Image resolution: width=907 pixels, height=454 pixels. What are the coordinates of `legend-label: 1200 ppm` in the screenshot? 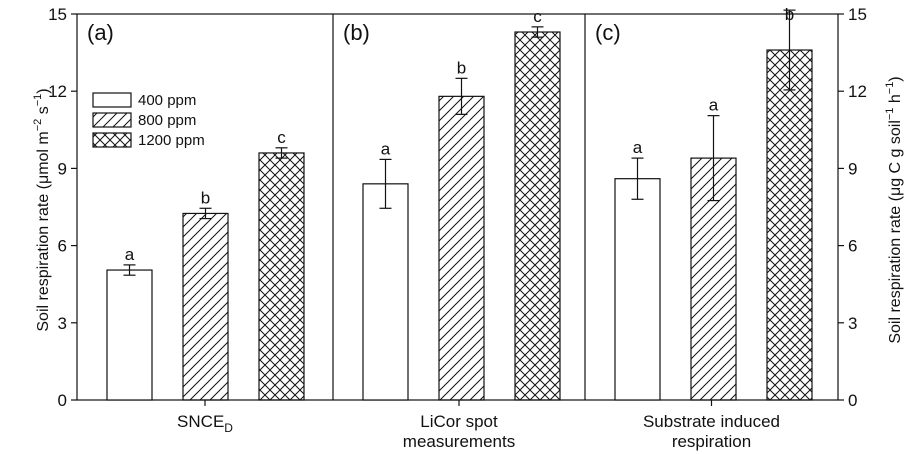 It's located at (171, 140).